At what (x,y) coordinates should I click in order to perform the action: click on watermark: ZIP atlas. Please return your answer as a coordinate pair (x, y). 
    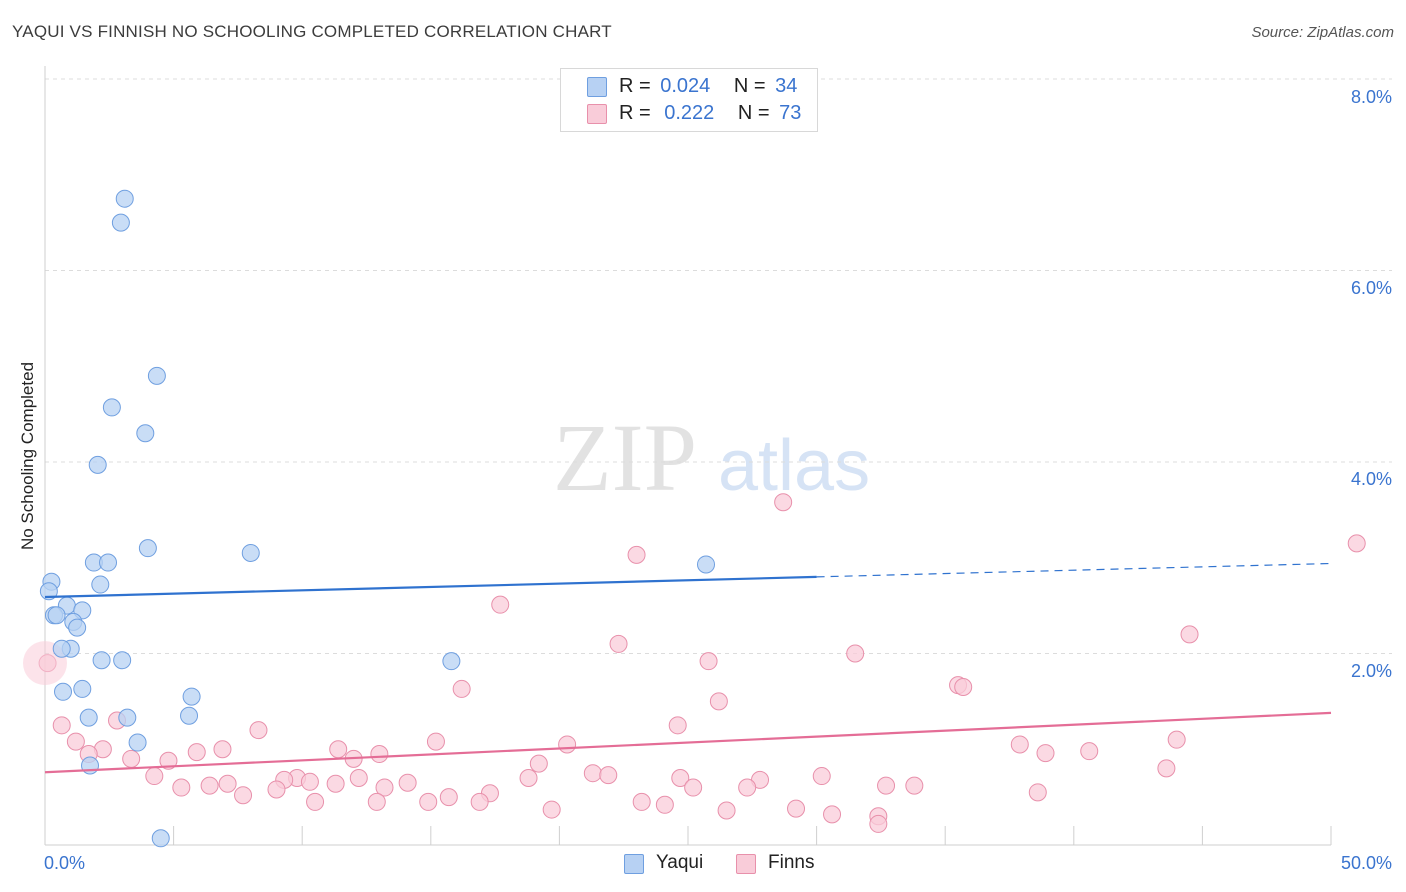
    Looking at the image, I should click on (711, 457).